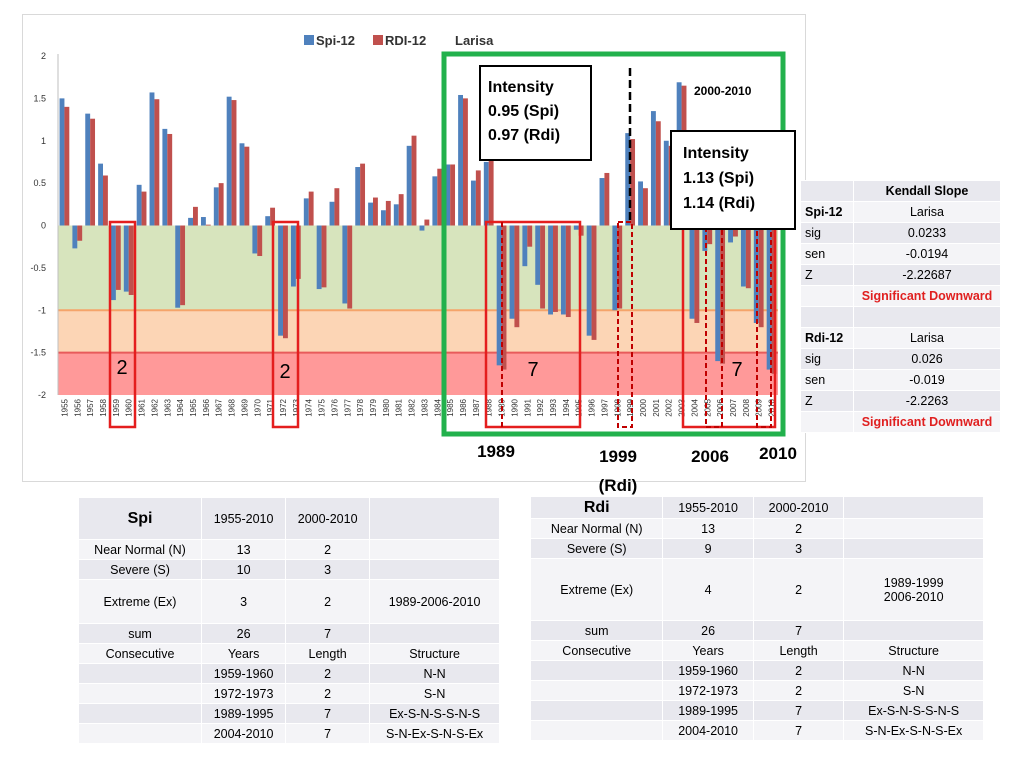  I want to click on cell: Extreme (Ex), so click(596, 589).